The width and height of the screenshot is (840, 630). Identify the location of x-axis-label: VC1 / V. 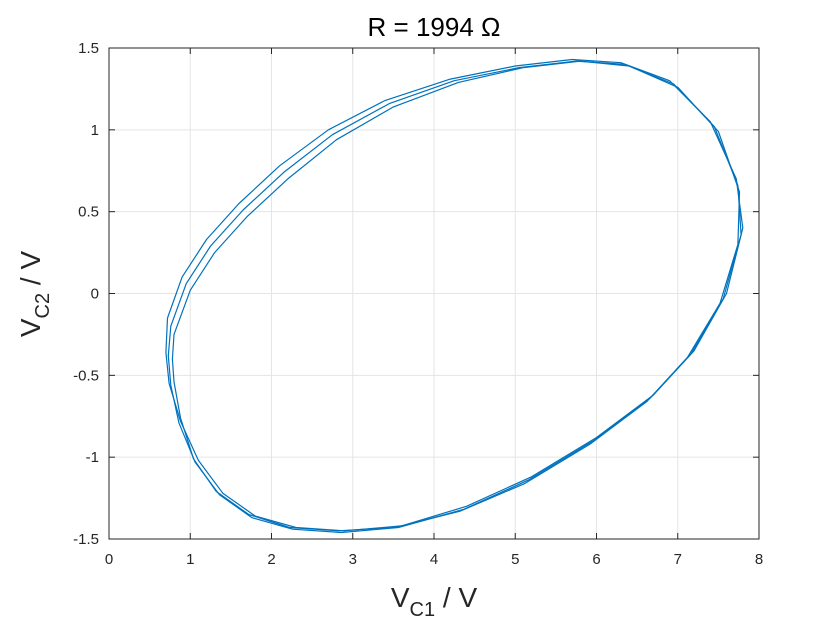
(434, 601).